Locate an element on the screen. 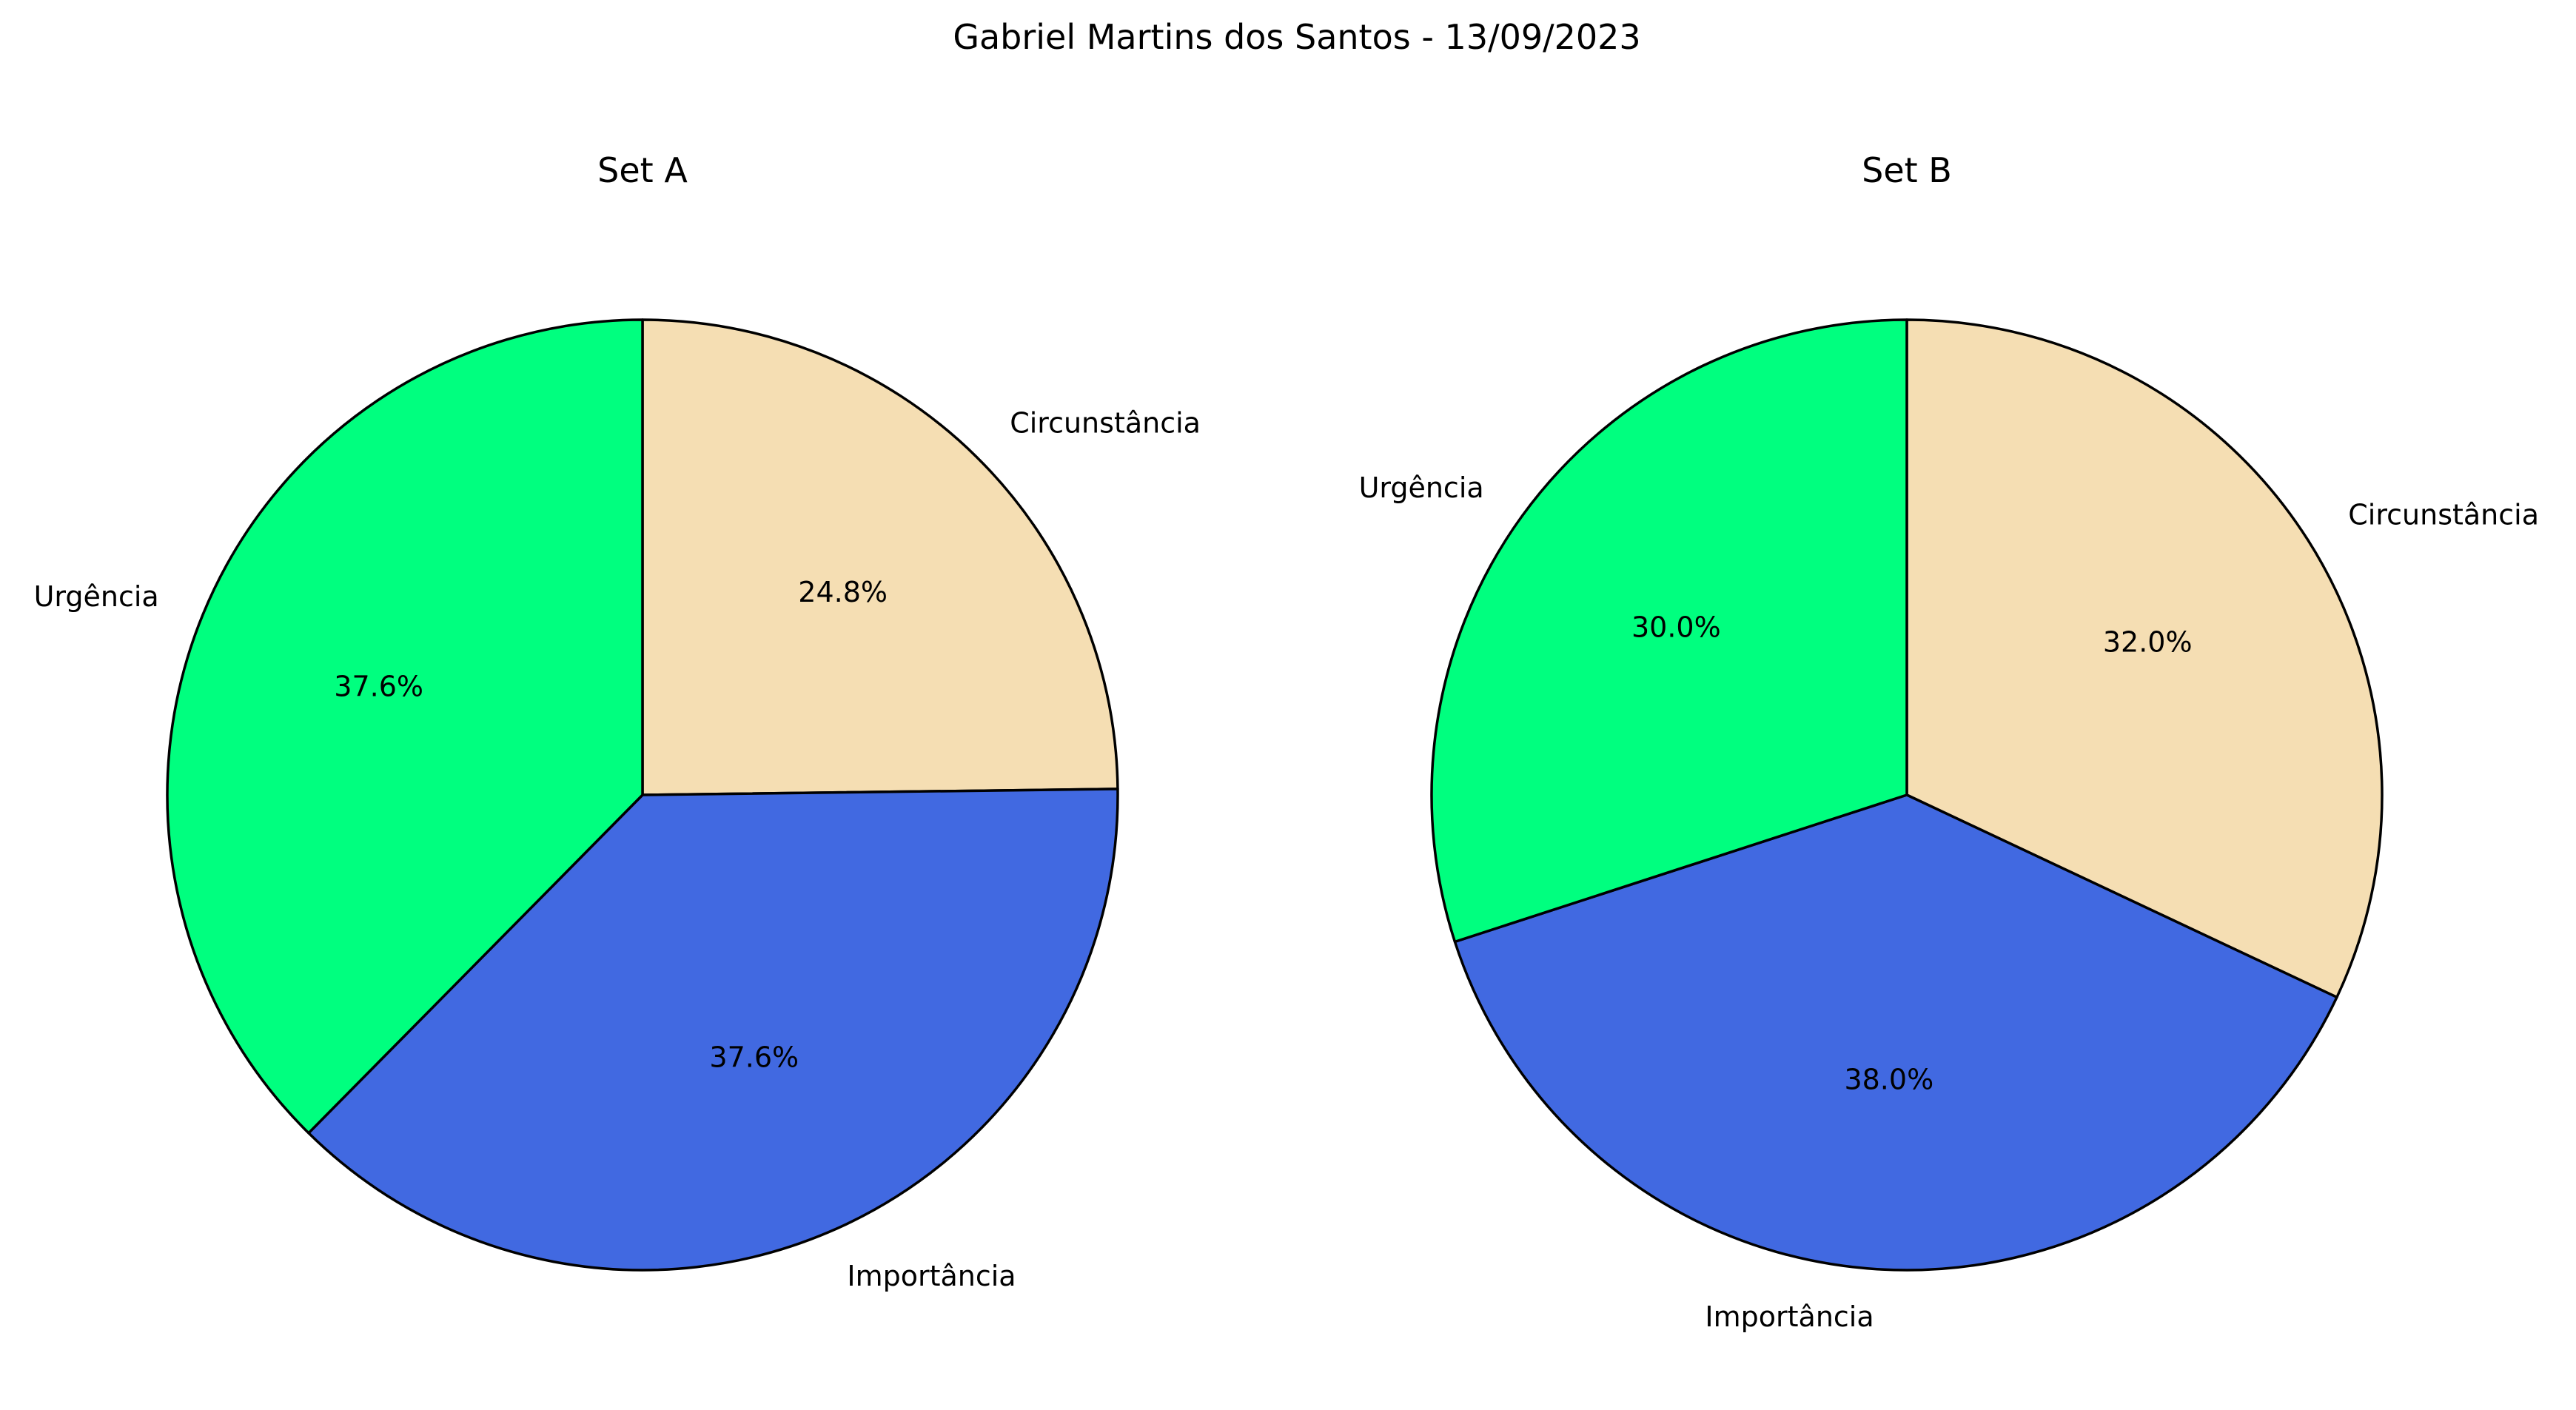  pie-slice-set-b-circunstancia is located at coordinates (2144, 658).